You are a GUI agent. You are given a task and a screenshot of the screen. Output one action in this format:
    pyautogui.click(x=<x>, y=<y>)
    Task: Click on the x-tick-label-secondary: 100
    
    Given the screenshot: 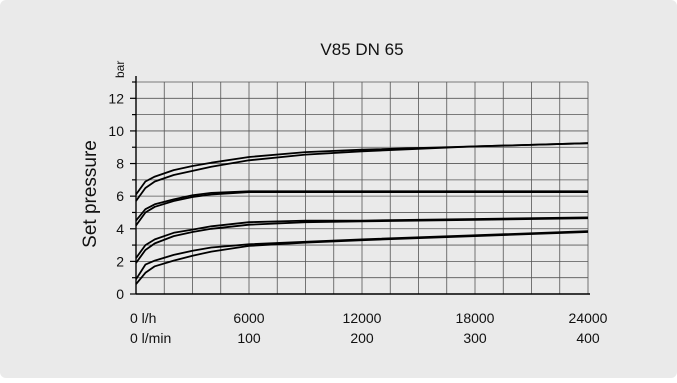 What is the action you would take?
    pyautogui.click(x=249, y=338)
    